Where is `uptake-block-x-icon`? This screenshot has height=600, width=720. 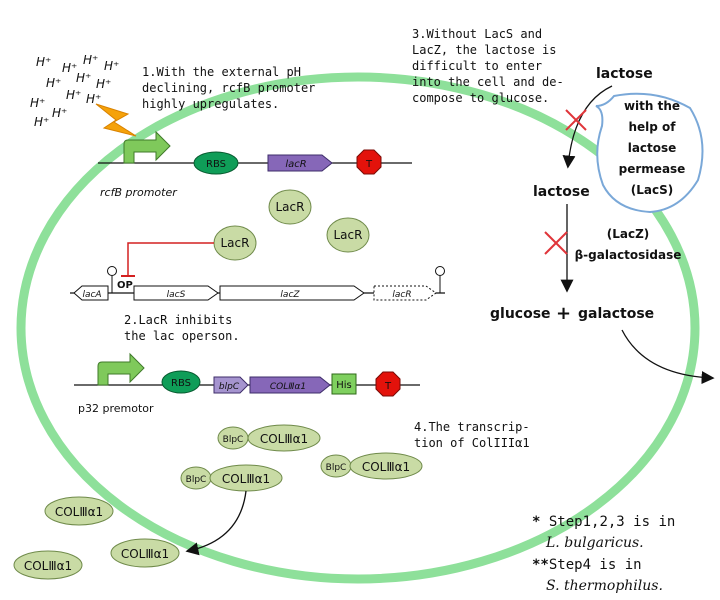
uptake-block-x-icon is located at coordinates (576, 120).